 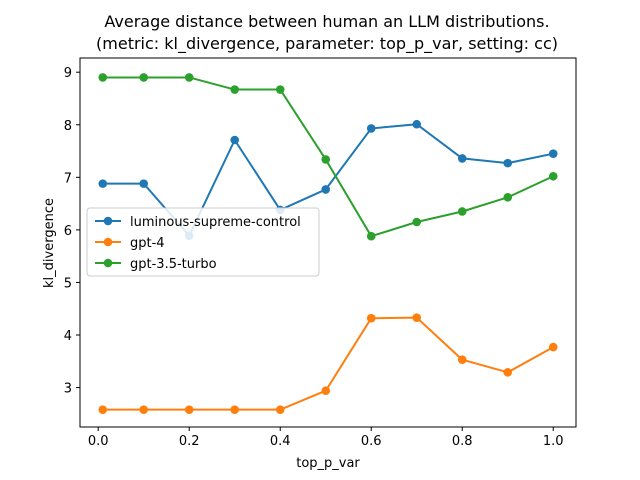 I want to click on x-axis-ticks: 0.0 0.2 0.4 0.6 0.8 1.0, so click(x=326, y=438).